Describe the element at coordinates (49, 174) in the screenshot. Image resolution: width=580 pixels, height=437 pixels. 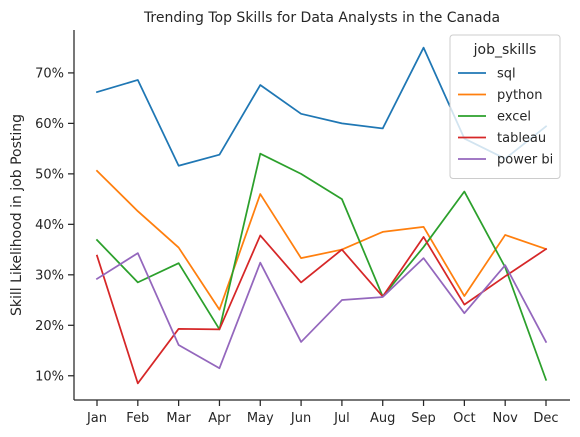
I see `y-tick-label: 50%` at that location.